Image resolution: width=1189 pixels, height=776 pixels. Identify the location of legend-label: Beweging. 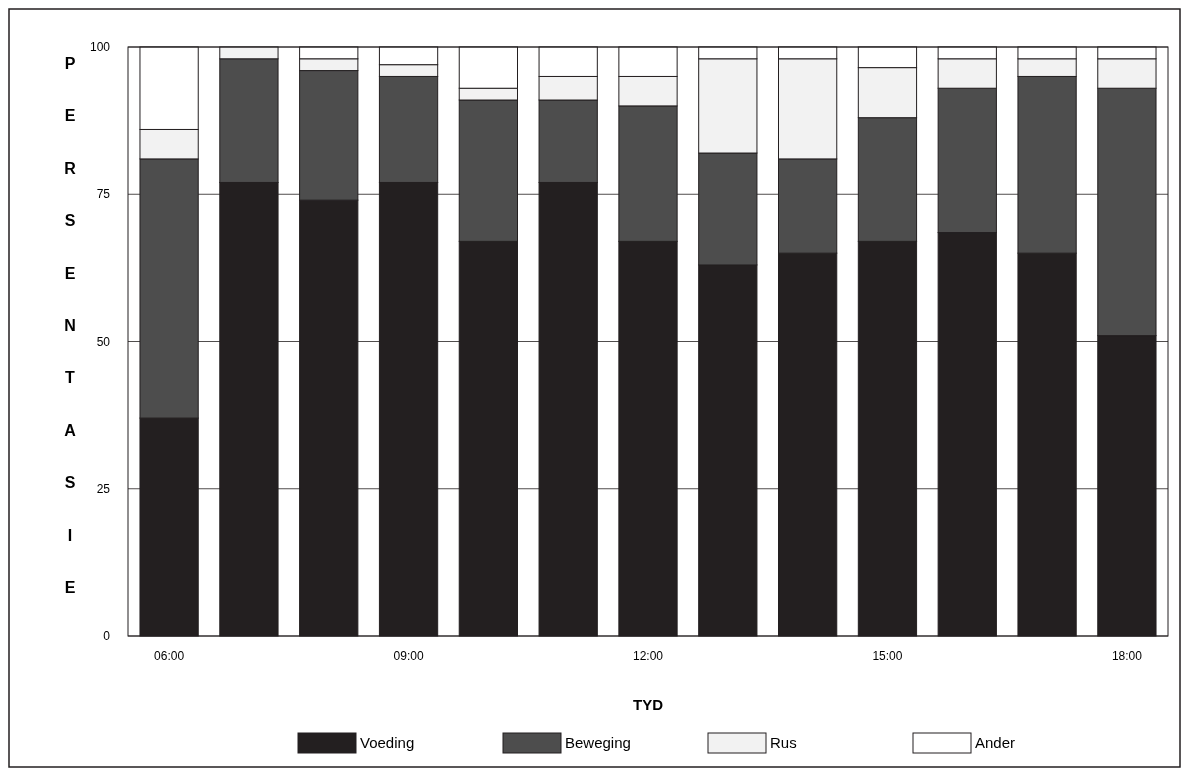
(598, 743).